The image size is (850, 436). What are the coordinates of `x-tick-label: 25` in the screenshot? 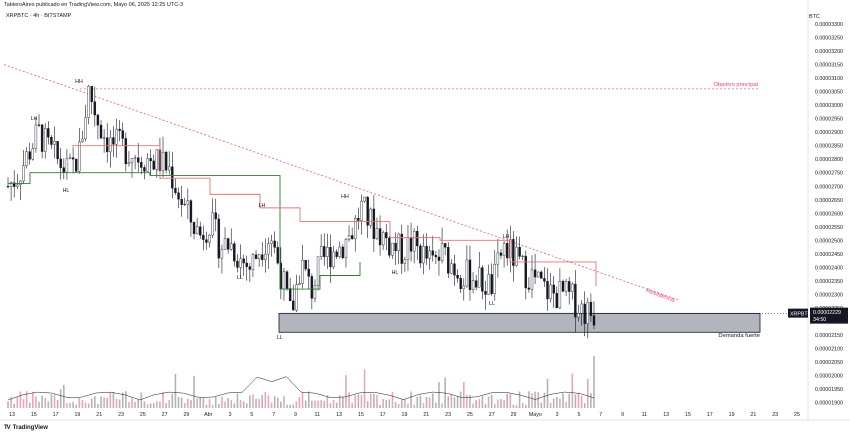 It's located at (797, 415).